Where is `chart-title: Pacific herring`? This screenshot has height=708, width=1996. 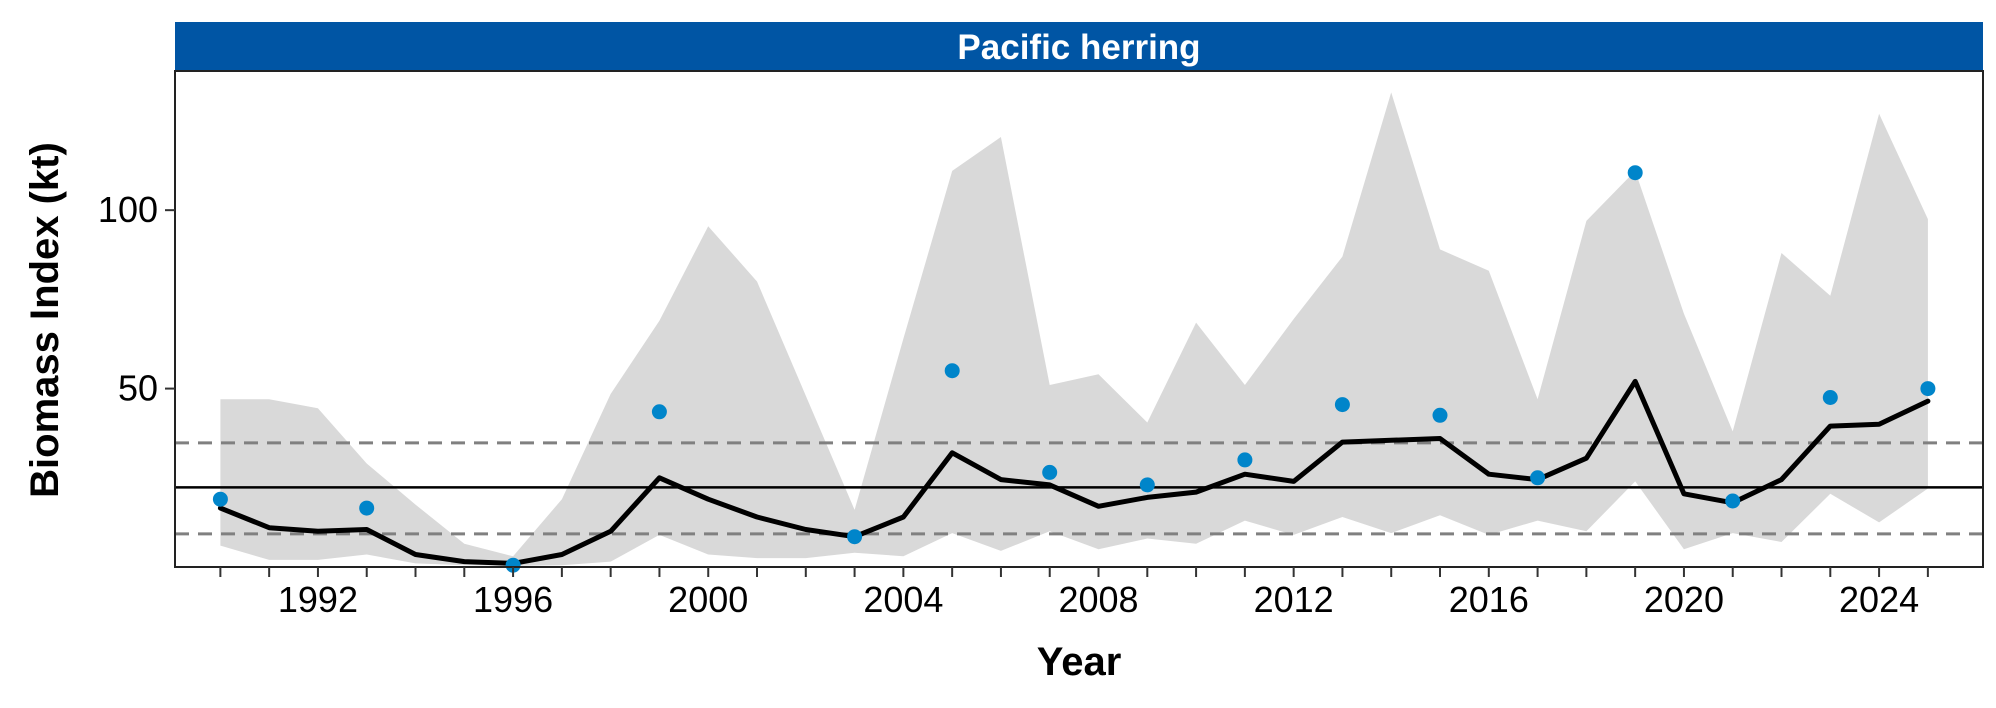
chart-title: Pacific herring is located at coordinates (1078, 47).